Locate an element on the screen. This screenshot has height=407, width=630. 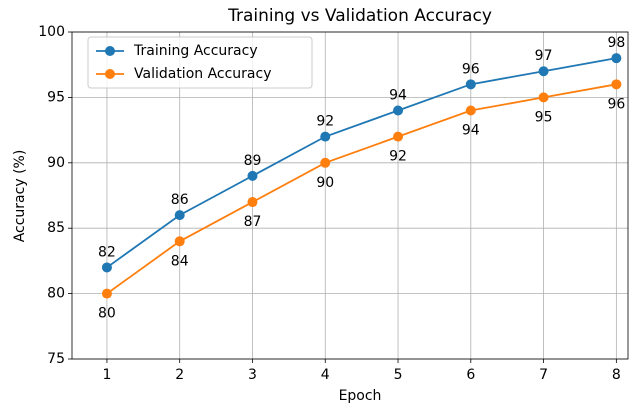
data-label: 95 is located at coordinates (544, 117).